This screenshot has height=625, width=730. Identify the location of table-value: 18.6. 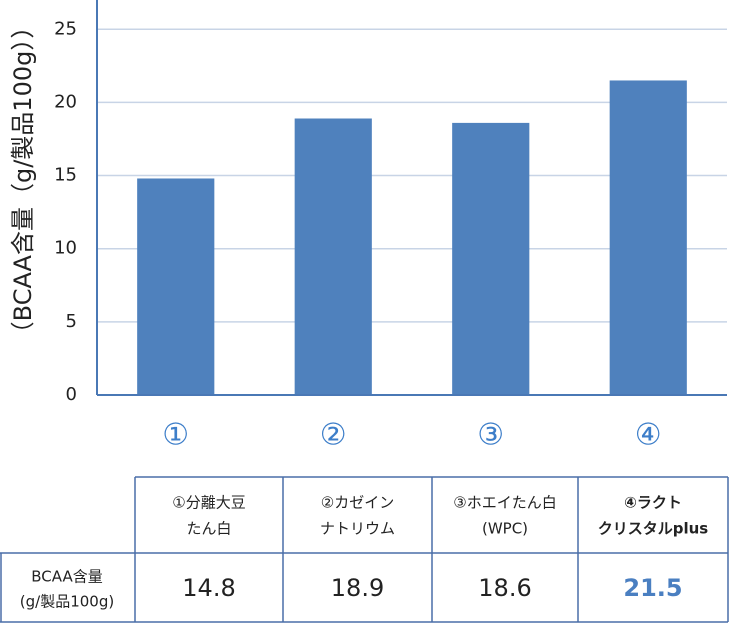
(504, 588).